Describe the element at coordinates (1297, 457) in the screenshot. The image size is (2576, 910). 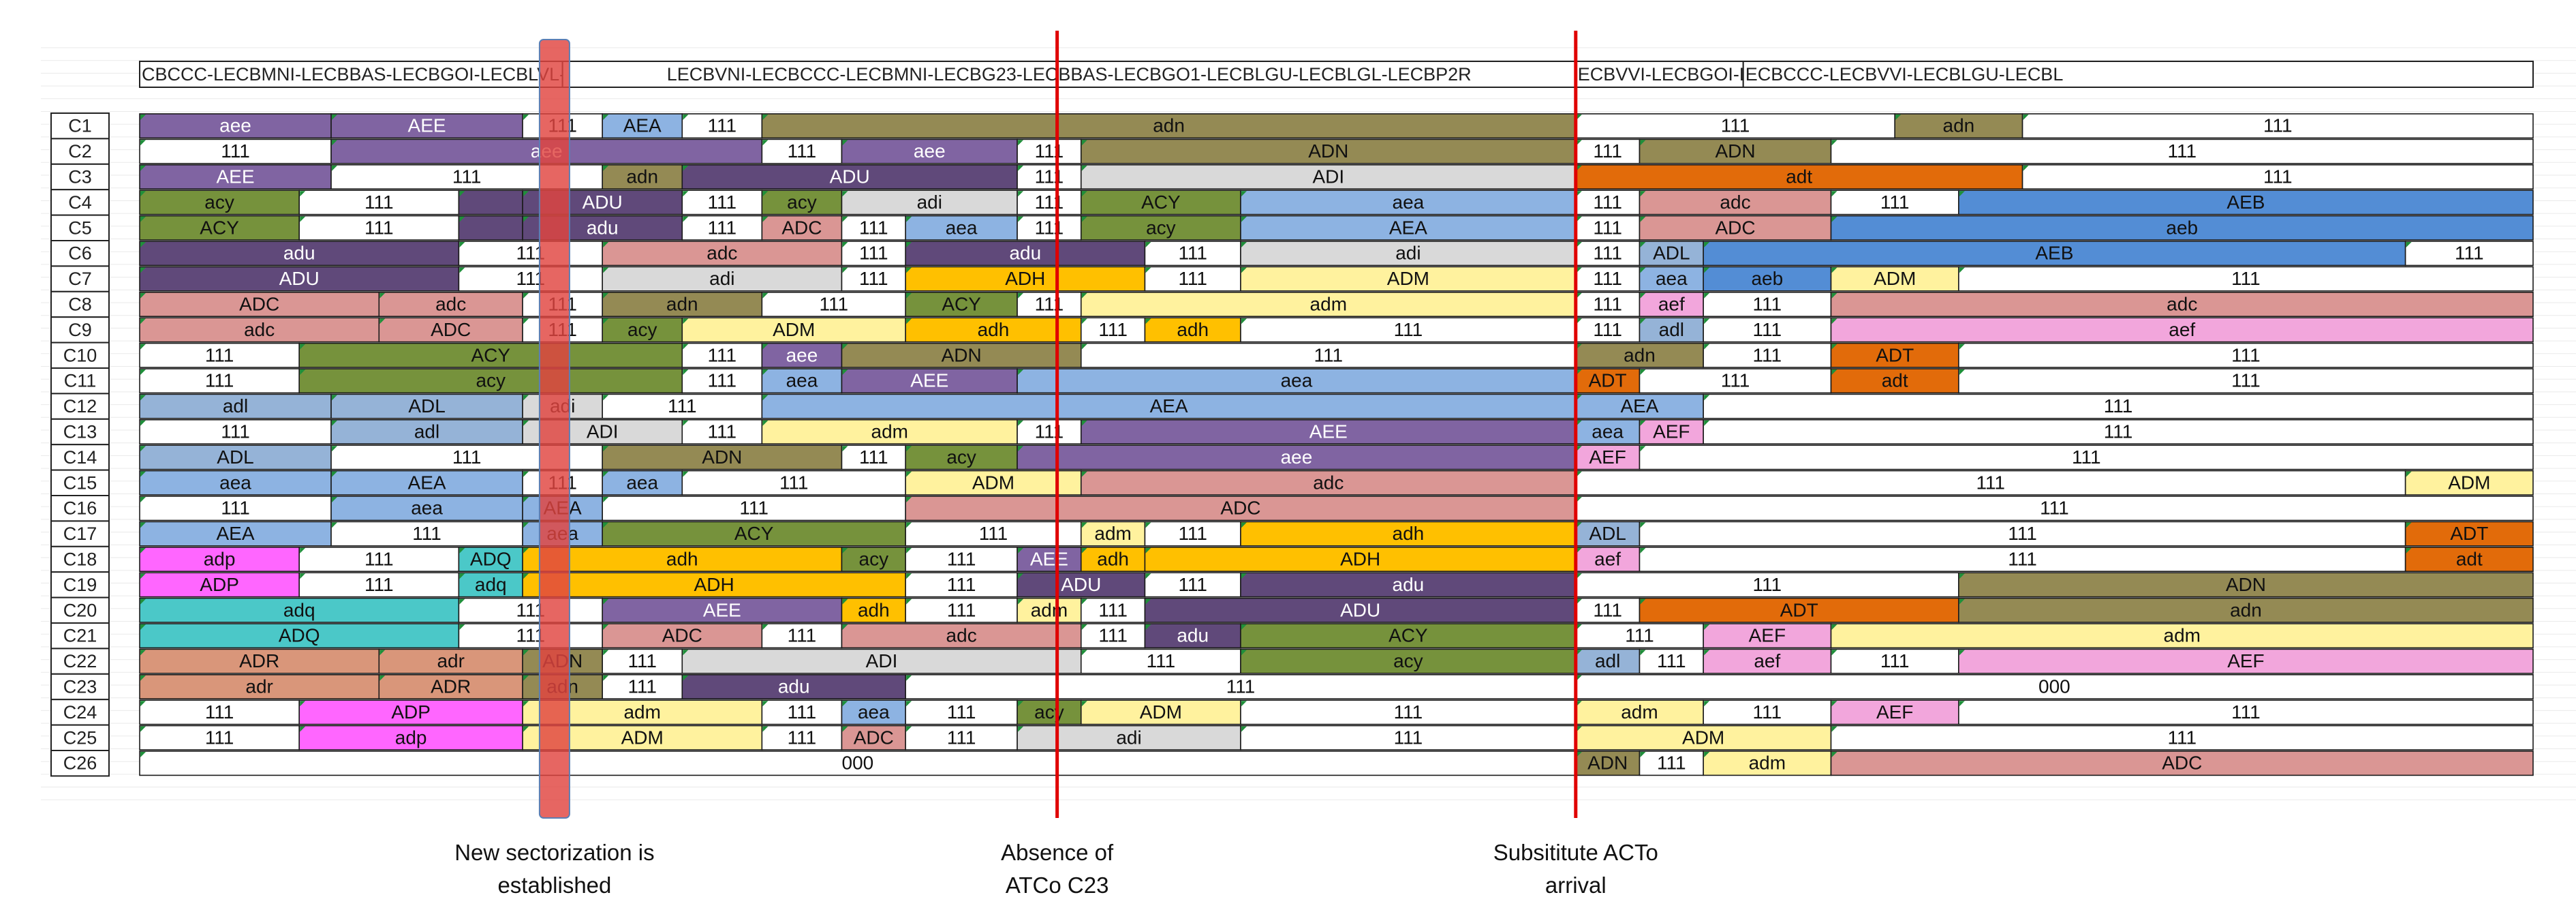
I see `cell-label: aee` at that location.